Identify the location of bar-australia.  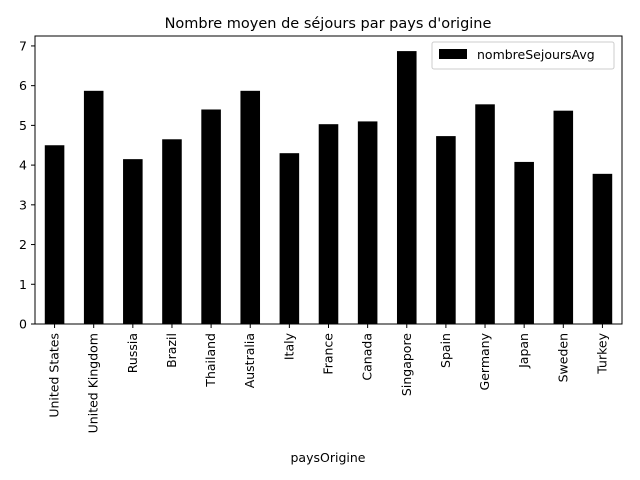
(250, 207).